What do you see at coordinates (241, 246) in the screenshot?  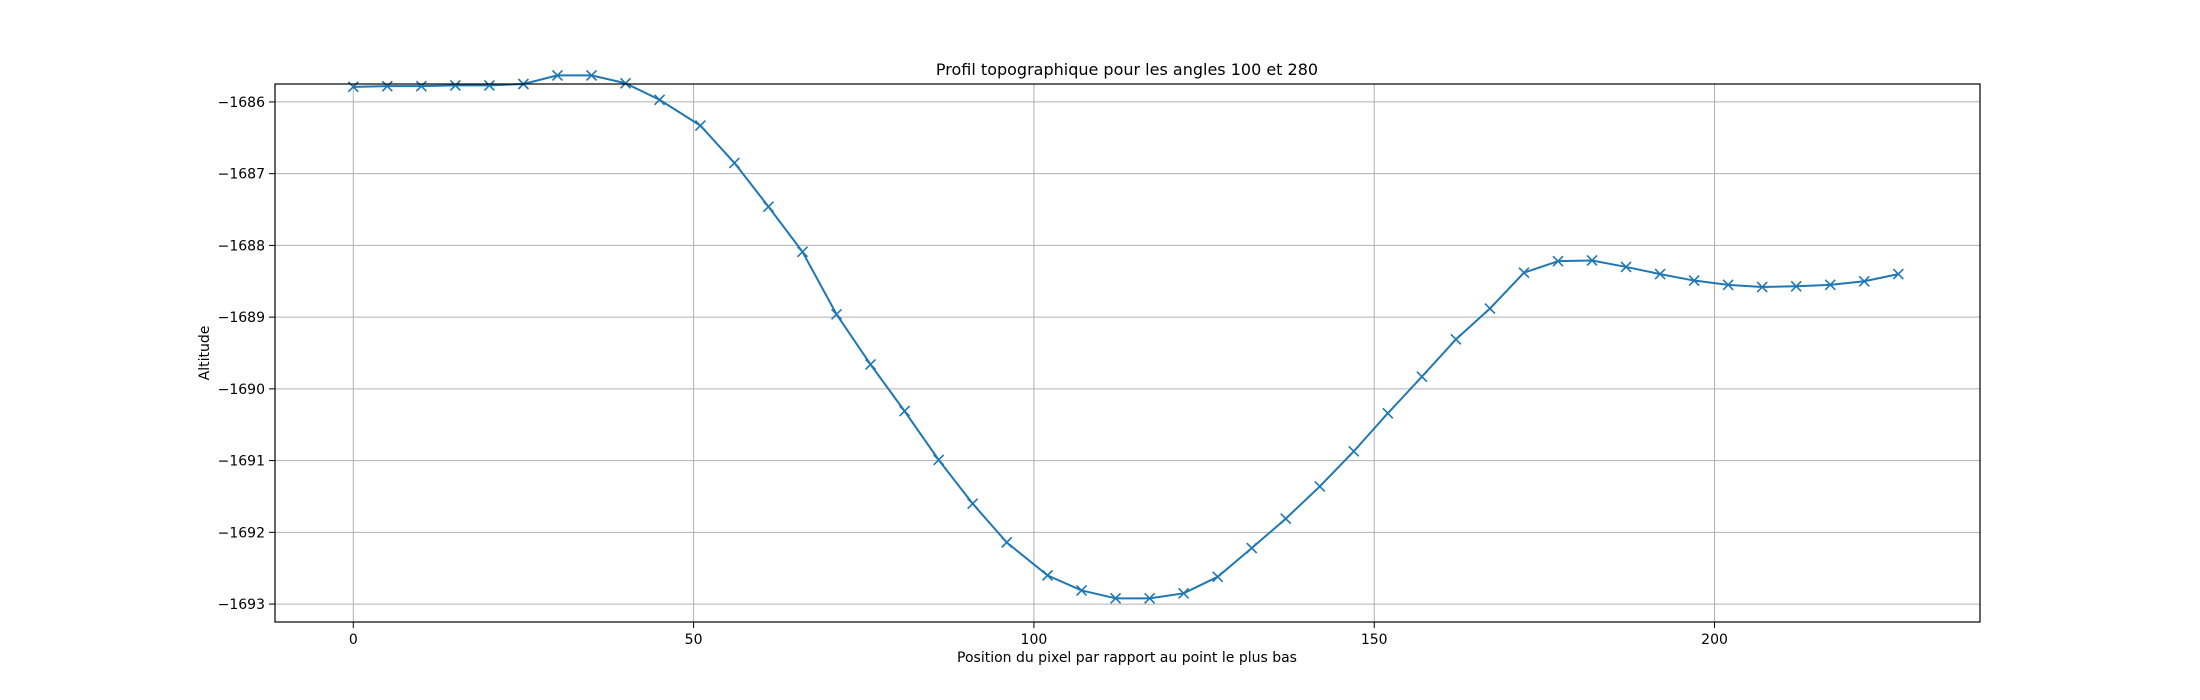 I see `y-tick-label: −1688` at bounding box center [241, 246].